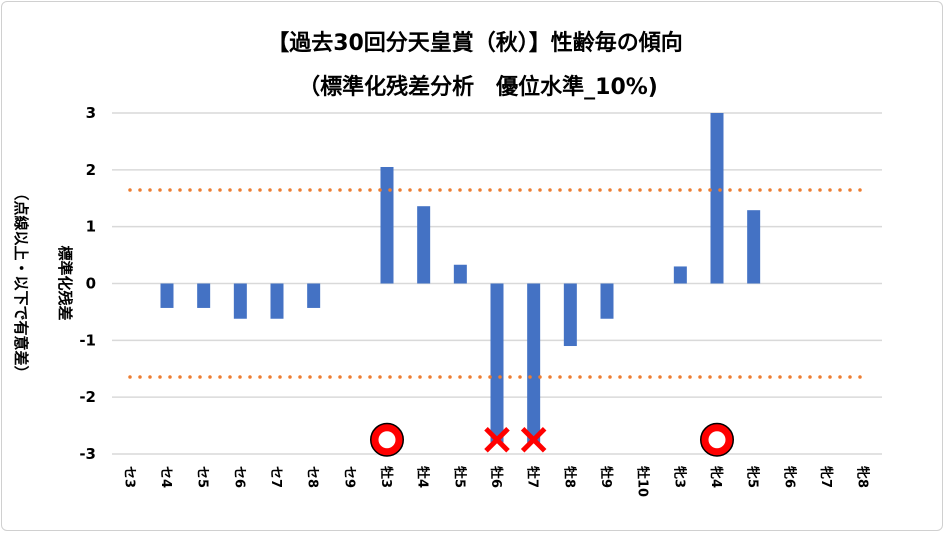 The image size is (946, 534). What do you see at coordinates (87, 454) in the screenshot?
I see `y-tick-label: -3` at bounding box center [87, 454].